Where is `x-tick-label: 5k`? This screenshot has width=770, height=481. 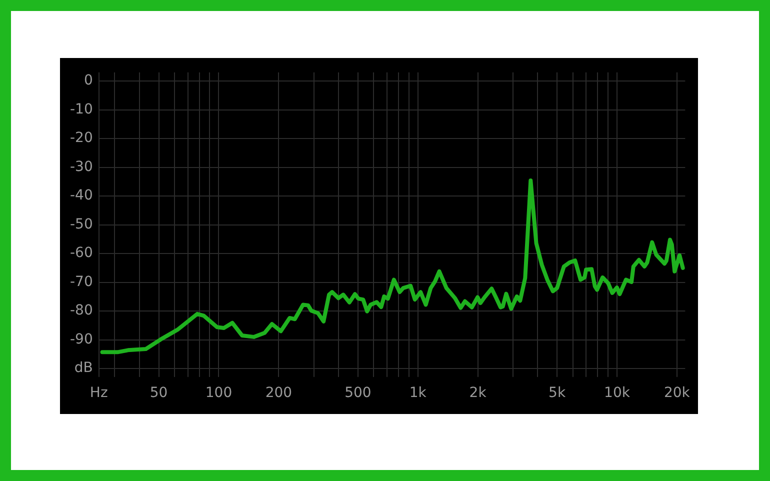
x-tick-label: 5k is located at coordinates (557, 393).